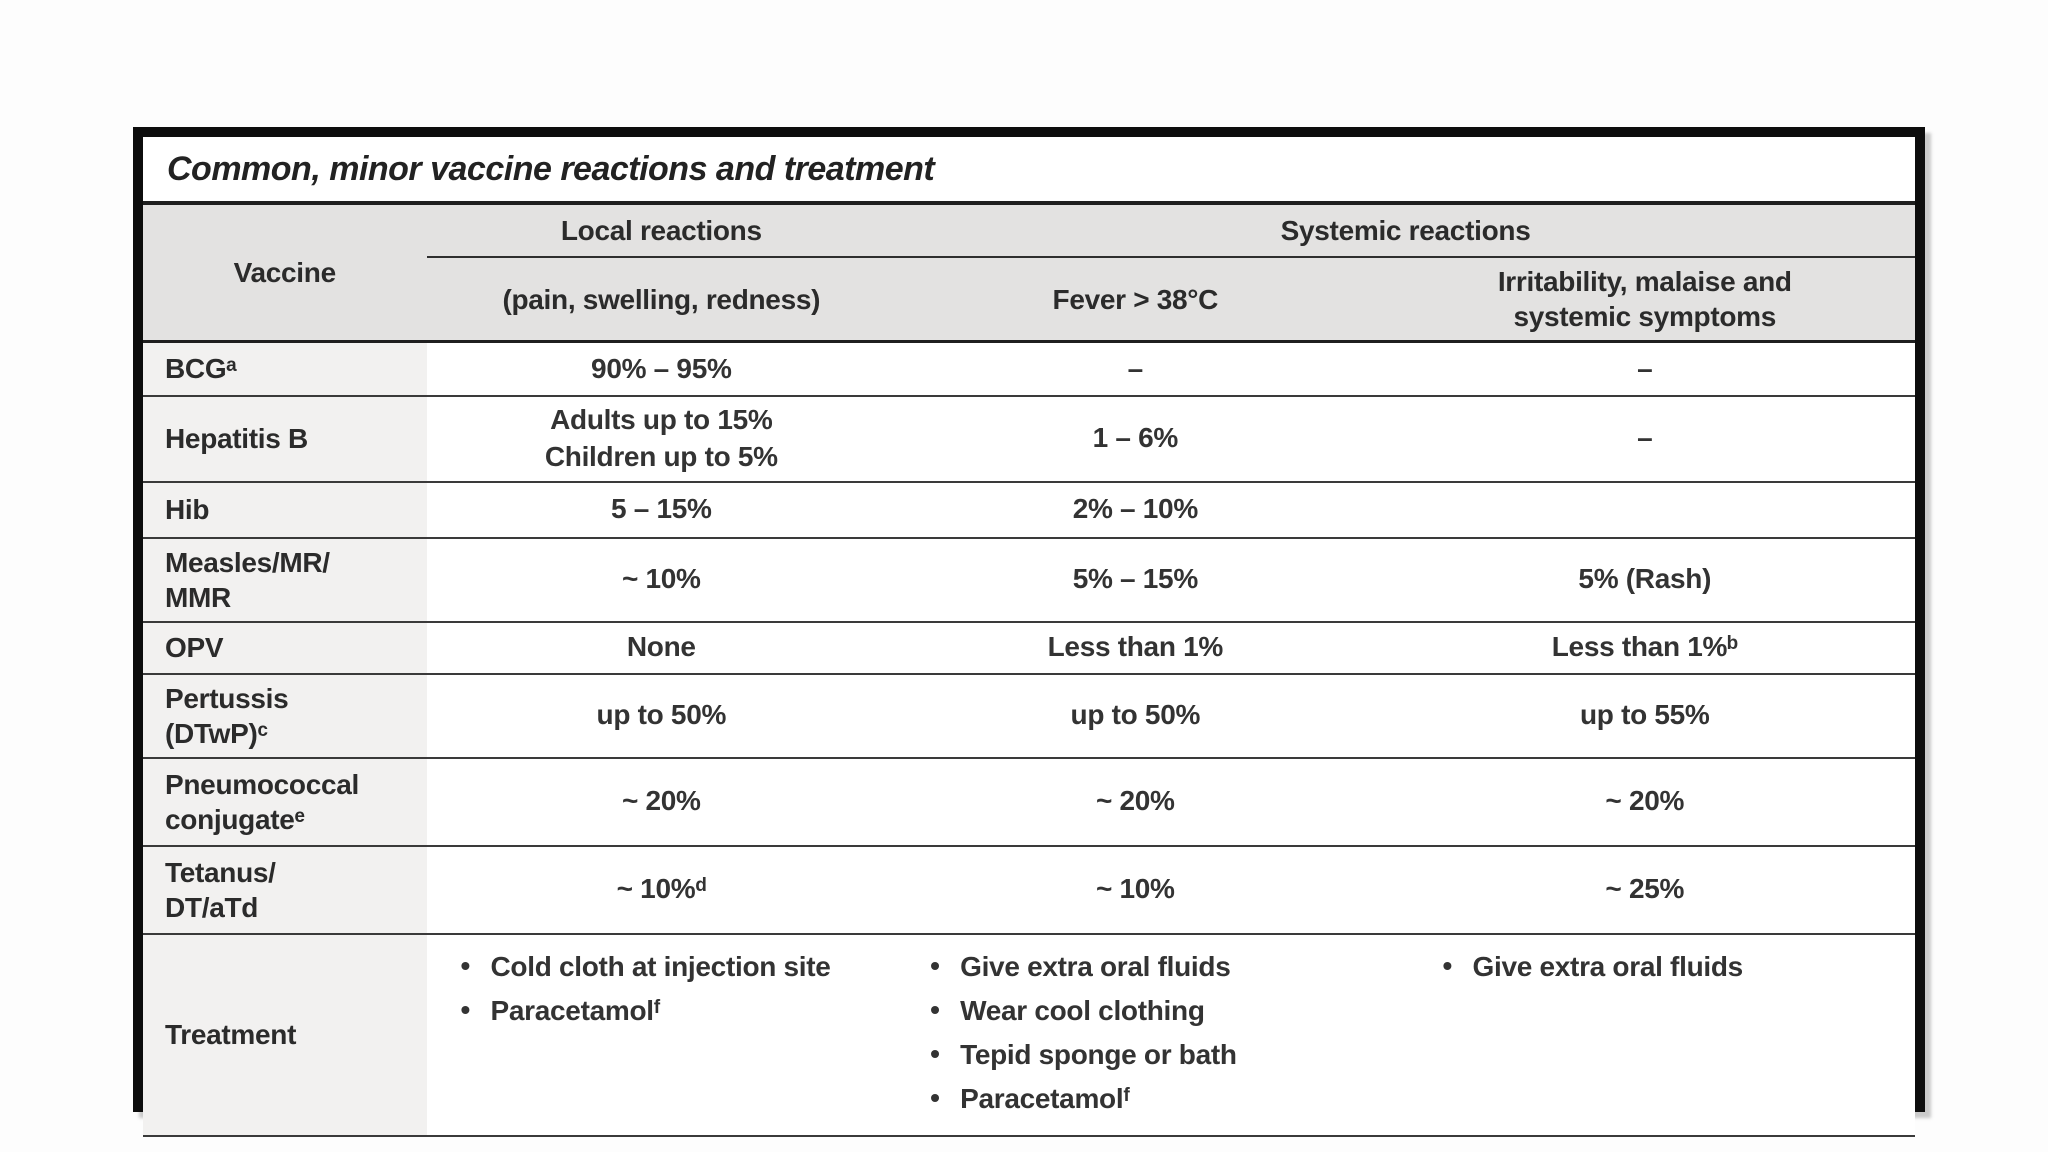 Image resolution: width=2048 pixels, height=1152 pixels. What do you see at coordinates (1135, 801) in the screenshot?
I see `fever-cell: ~ 20%` at bounding box center [1135, 801].